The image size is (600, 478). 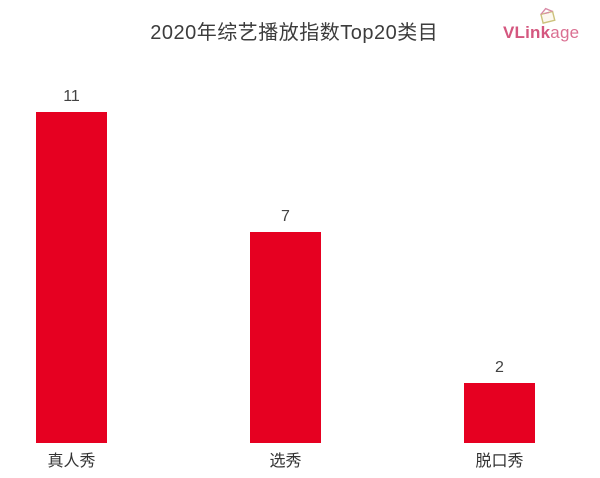 What do you see at coordinates (285, 461) in the screenshot?
I see `category-label: 选秀` at bounding box center [285, 461].